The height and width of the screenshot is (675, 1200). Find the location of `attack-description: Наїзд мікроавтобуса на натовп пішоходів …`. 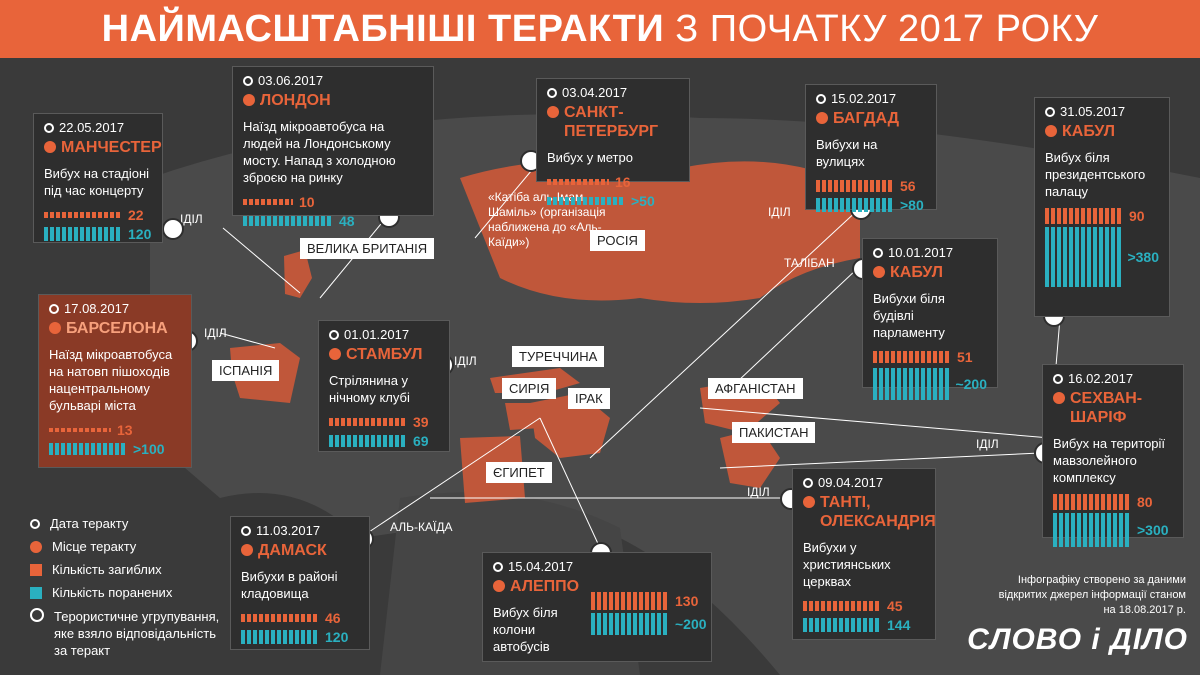

attack-description: Наїзд мікроавтобуса на натовп пішоходів … is located at coordinates (111, 380).